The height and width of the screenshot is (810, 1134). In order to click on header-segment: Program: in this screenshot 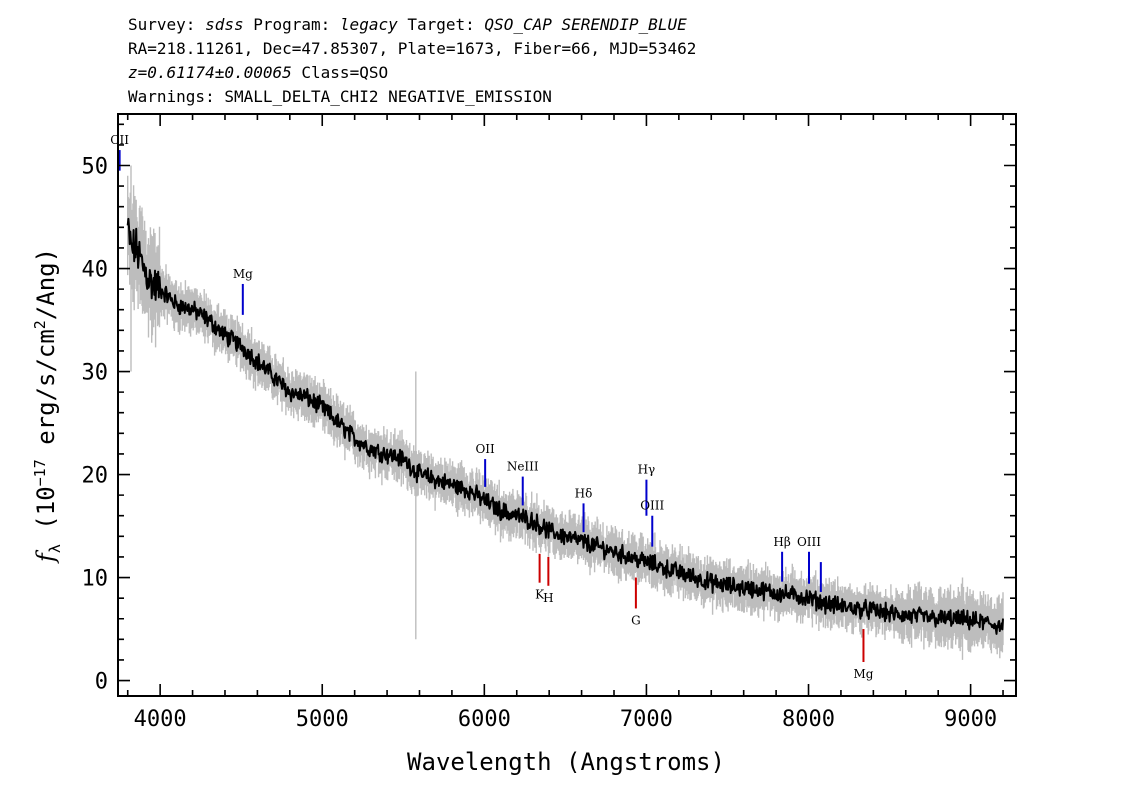, I will do `click(292, 24)`.